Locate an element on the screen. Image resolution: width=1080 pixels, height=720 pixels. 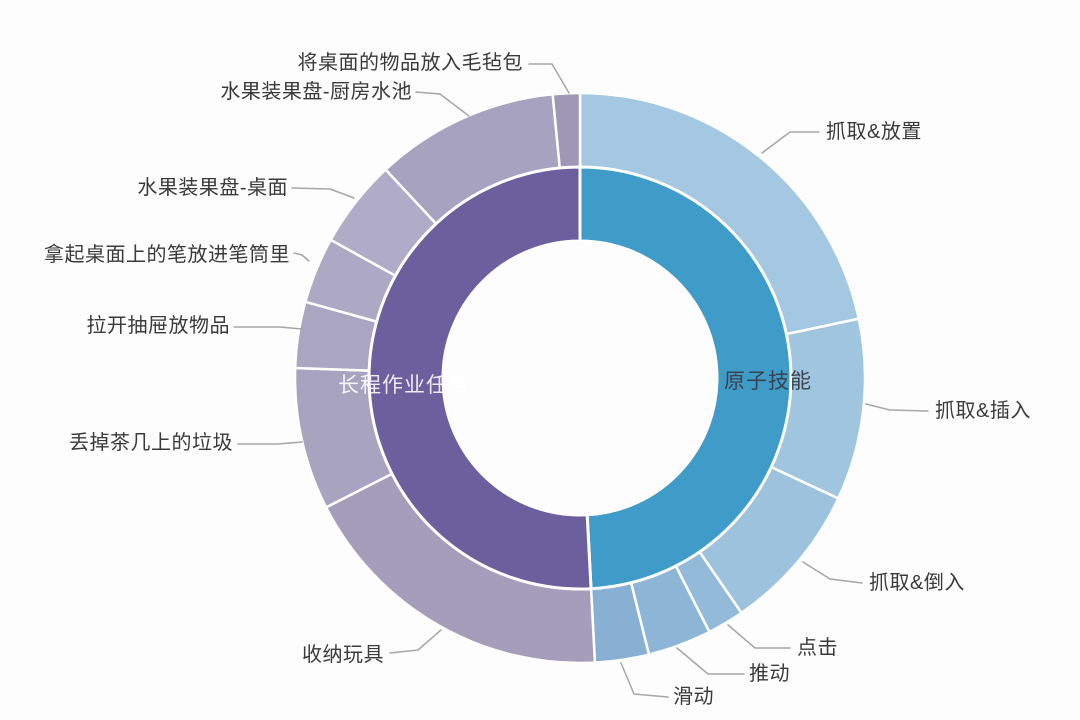
leader-line-store-toys is located at coordinates (415, 641).